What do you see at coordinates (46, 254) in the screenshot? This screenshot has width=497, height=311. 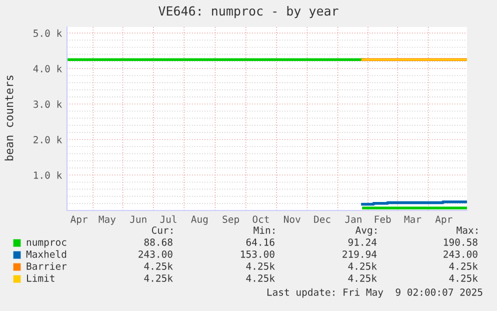 I see `legend-label: Maxheld` at bounding box center [46, 254].